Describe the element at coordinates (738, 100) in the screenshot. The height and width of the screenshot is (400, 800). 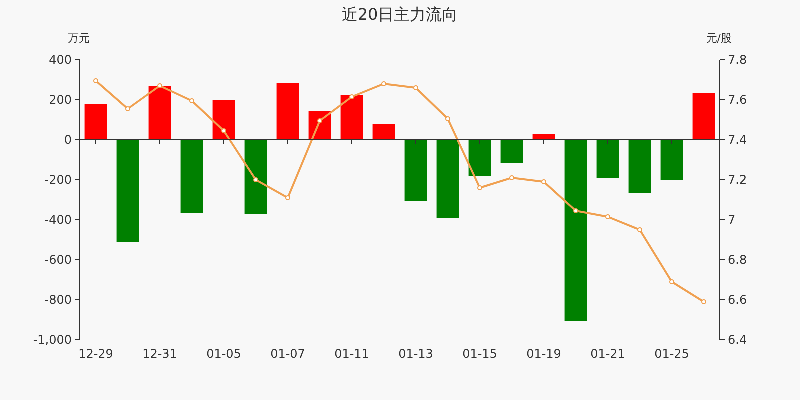
I see `y2-tick-label: 7.6` at that location.